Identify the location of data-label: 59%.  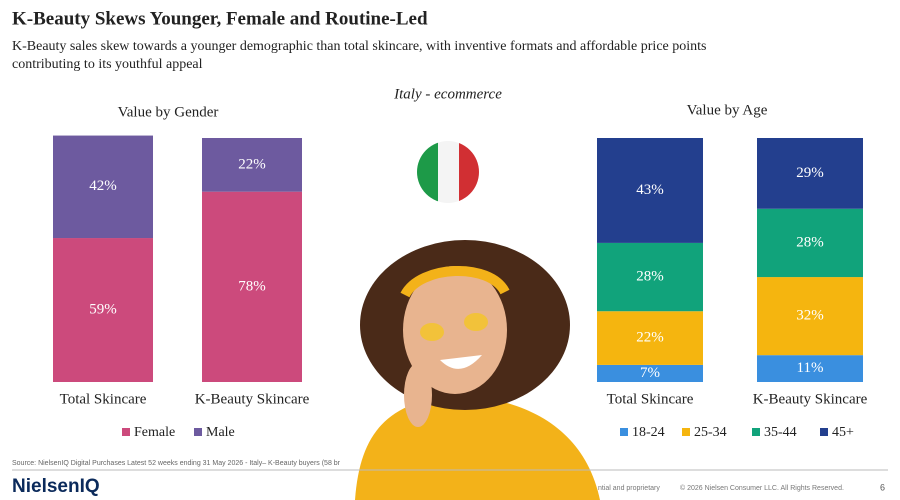
(103, 309).